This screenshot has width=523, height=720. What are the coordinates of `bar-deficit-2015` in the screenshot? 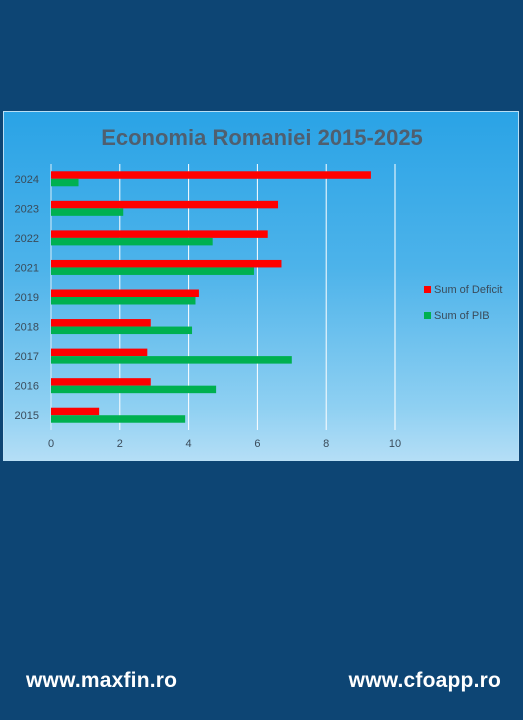 It's located at (75, 411).